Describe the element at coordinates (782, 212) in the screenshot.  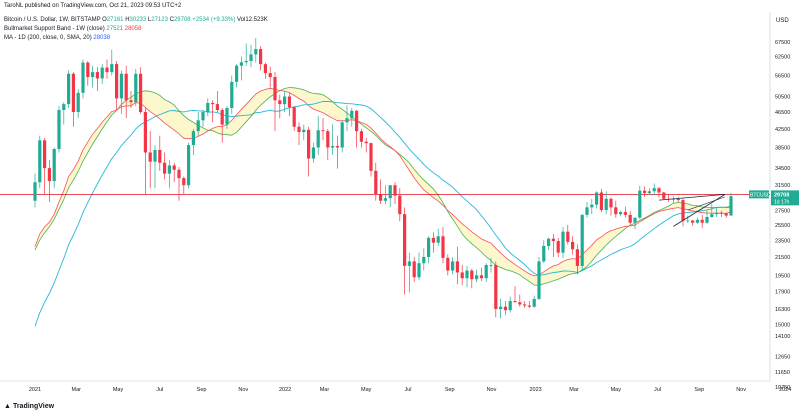
I see `price-tick-label: 27500` at that location.